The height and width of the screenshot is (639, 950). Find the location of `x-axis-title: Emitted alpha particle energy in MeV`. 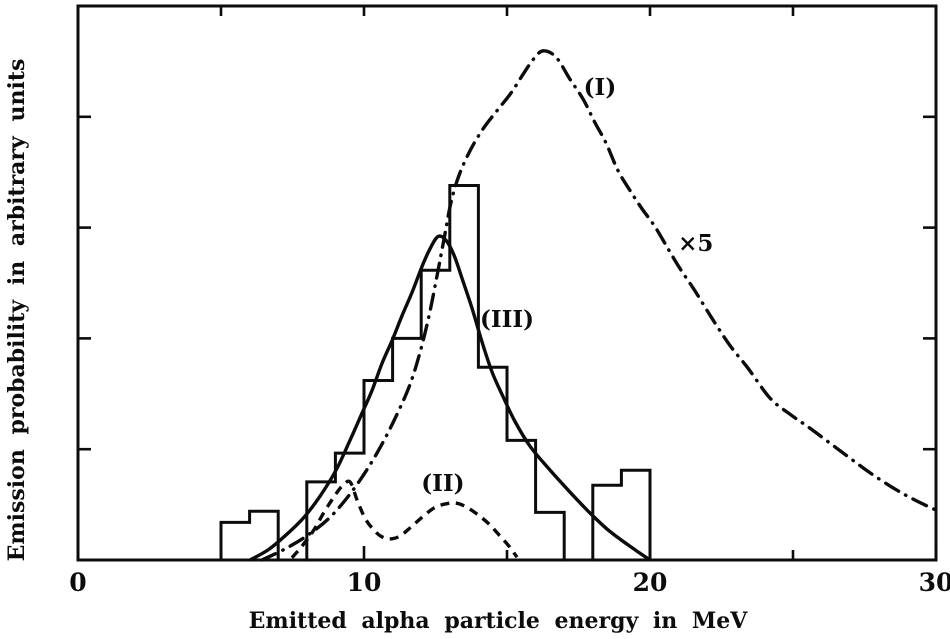

x-axis-title: Emitted alpha particle energy in MeV is located at coordinates (499, 621).